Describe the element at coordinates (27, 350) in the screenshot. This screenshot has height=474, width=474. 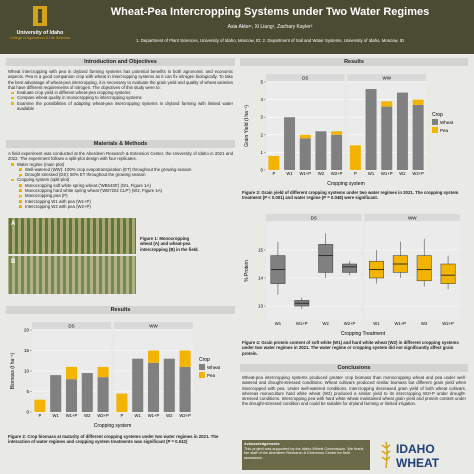
I see `y-tick-label: 15` at that location.